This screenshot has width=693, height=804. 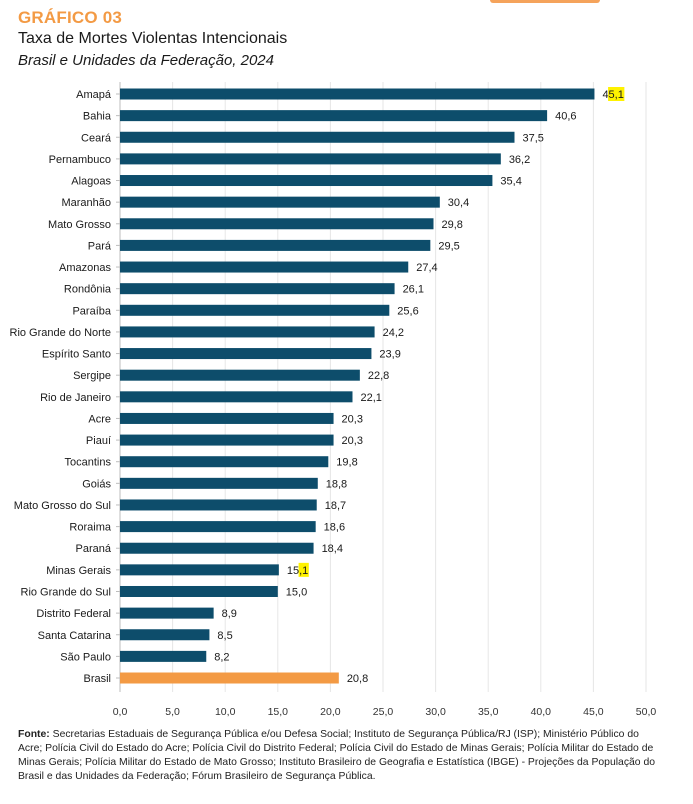 I want to click on data-label: 22,8, so click(x=378, y=376).